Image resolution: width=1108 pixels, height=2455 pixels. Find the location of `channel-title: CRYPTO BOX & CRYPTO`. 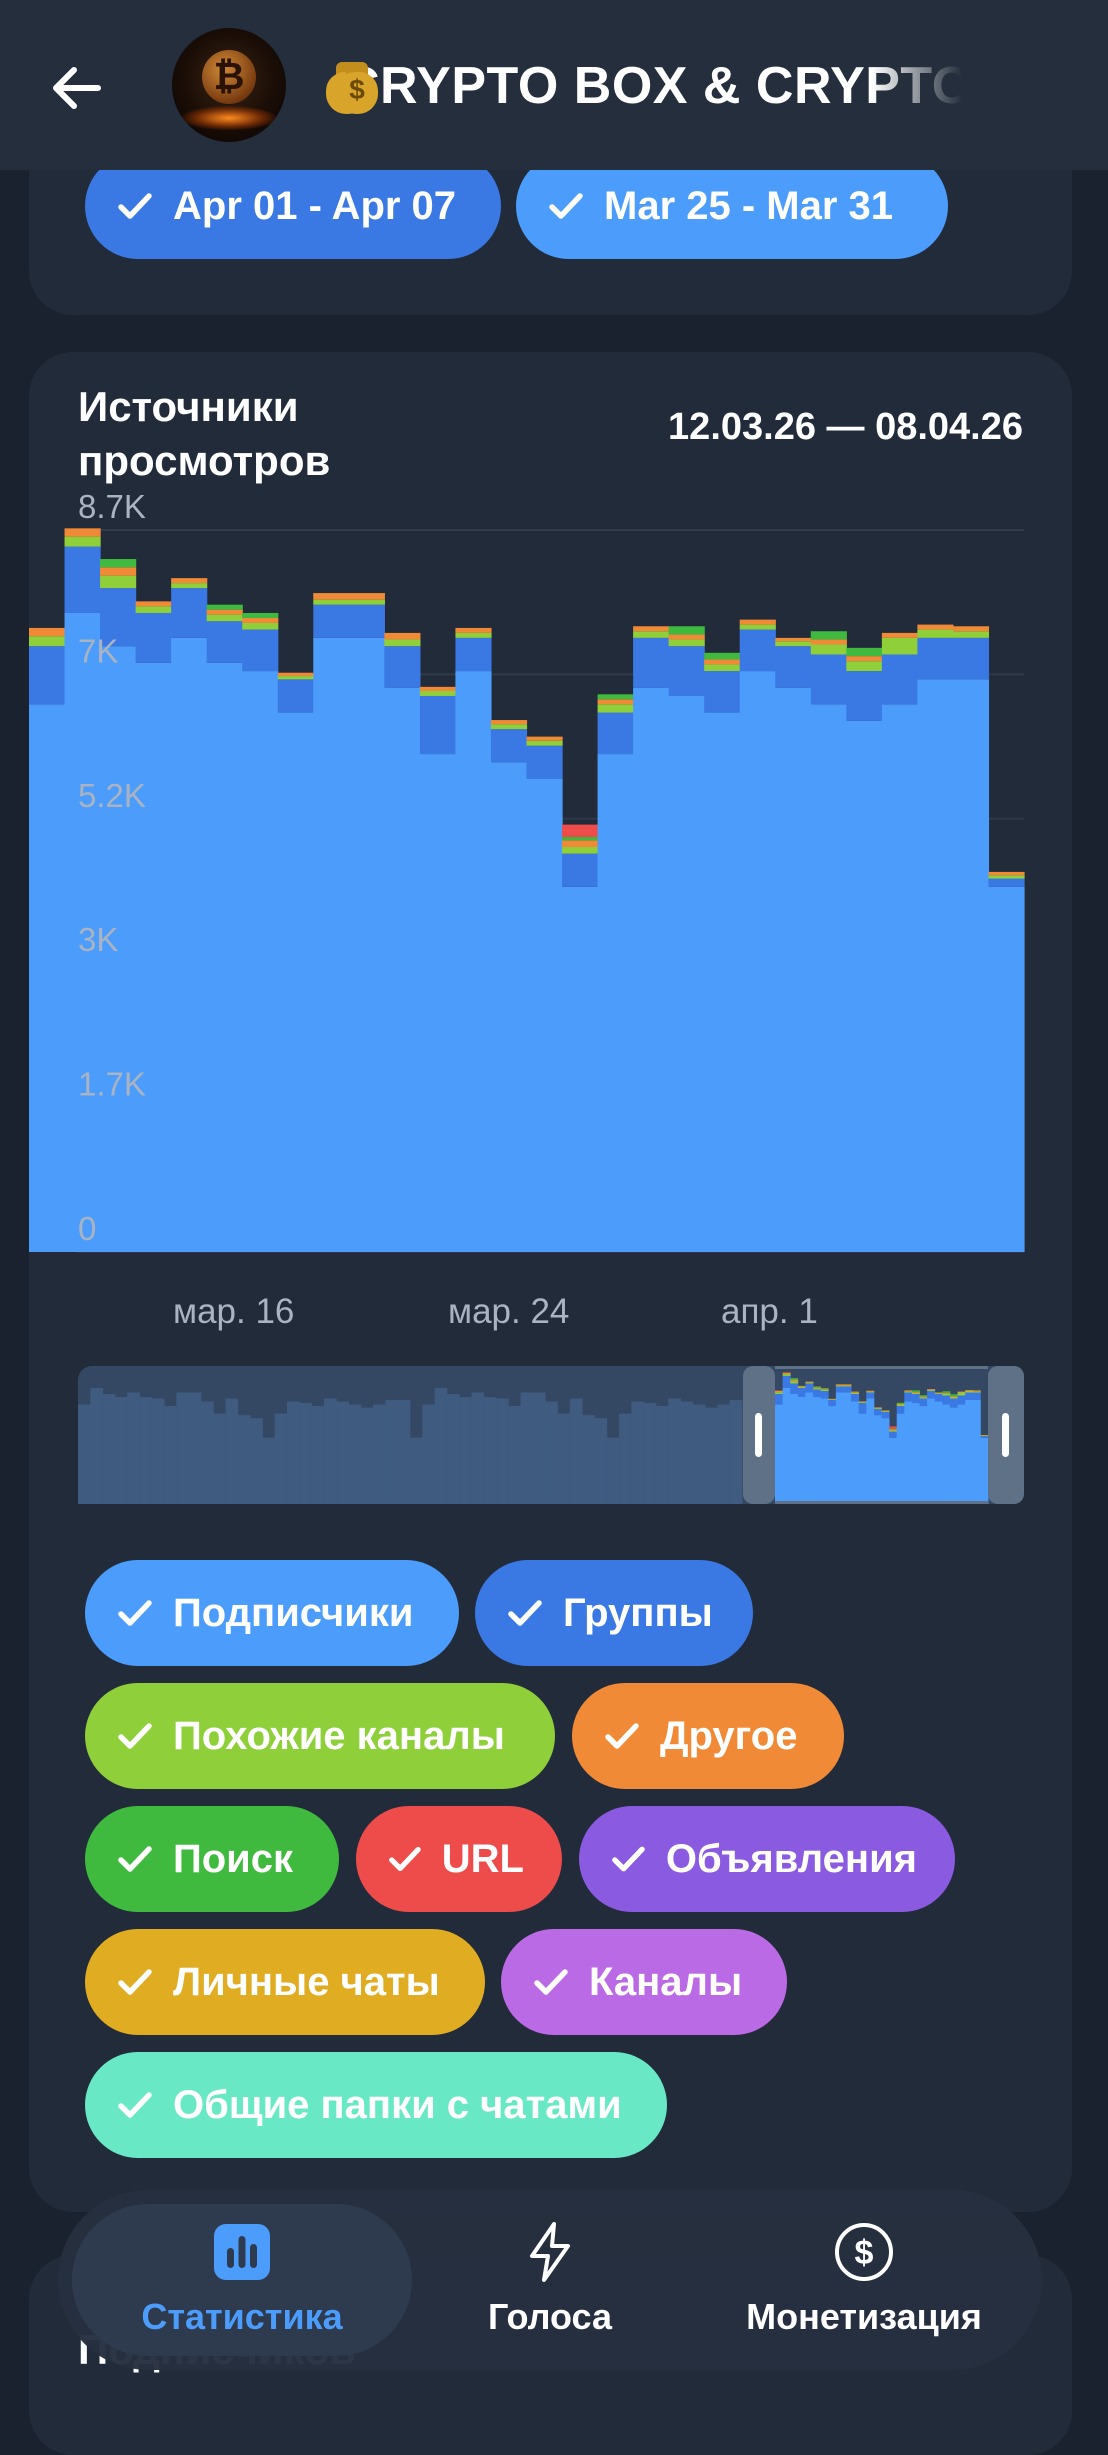

channel-title: CRYPTO BOX & CRYPTO is located at coordinates (652, 86).